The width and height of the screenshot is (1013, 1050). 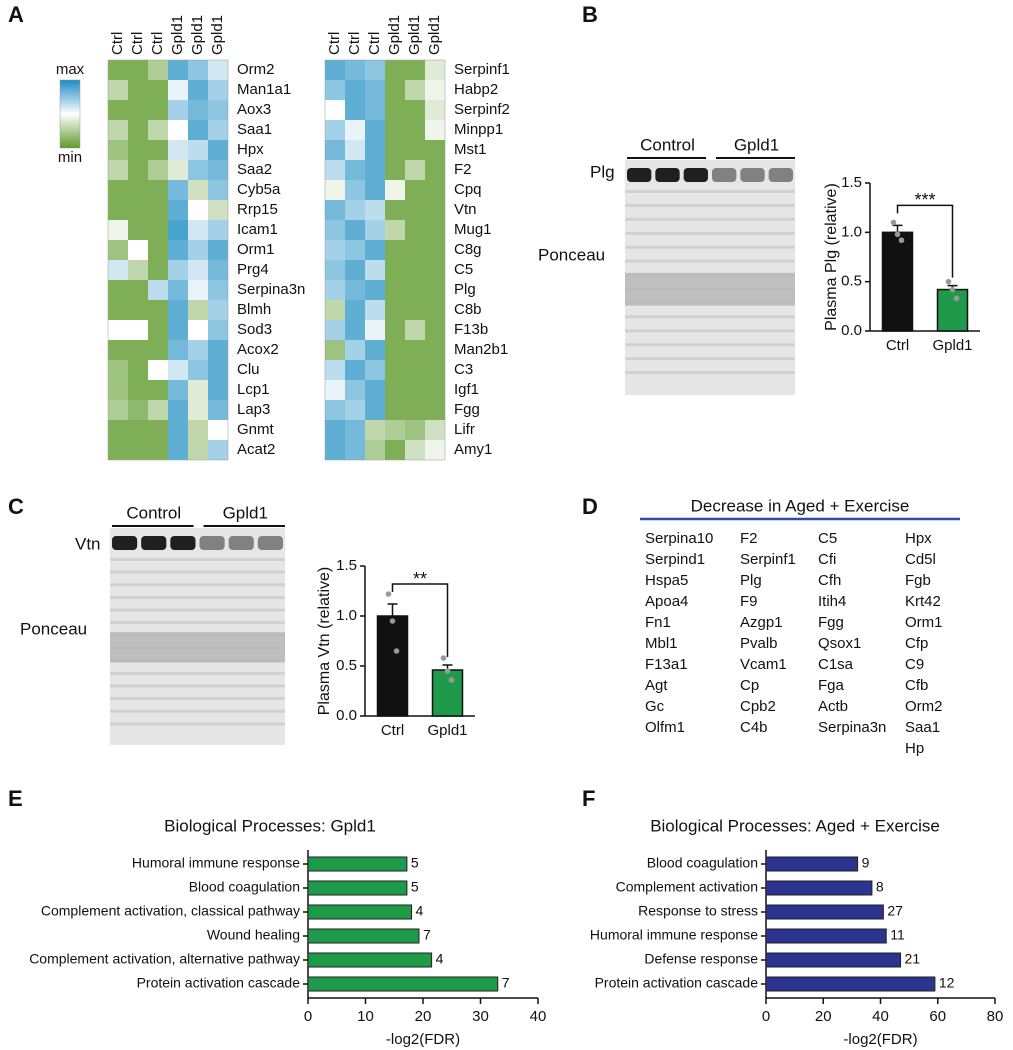 I want to click on gene-name: Cfp, so click(x=916, y=643).